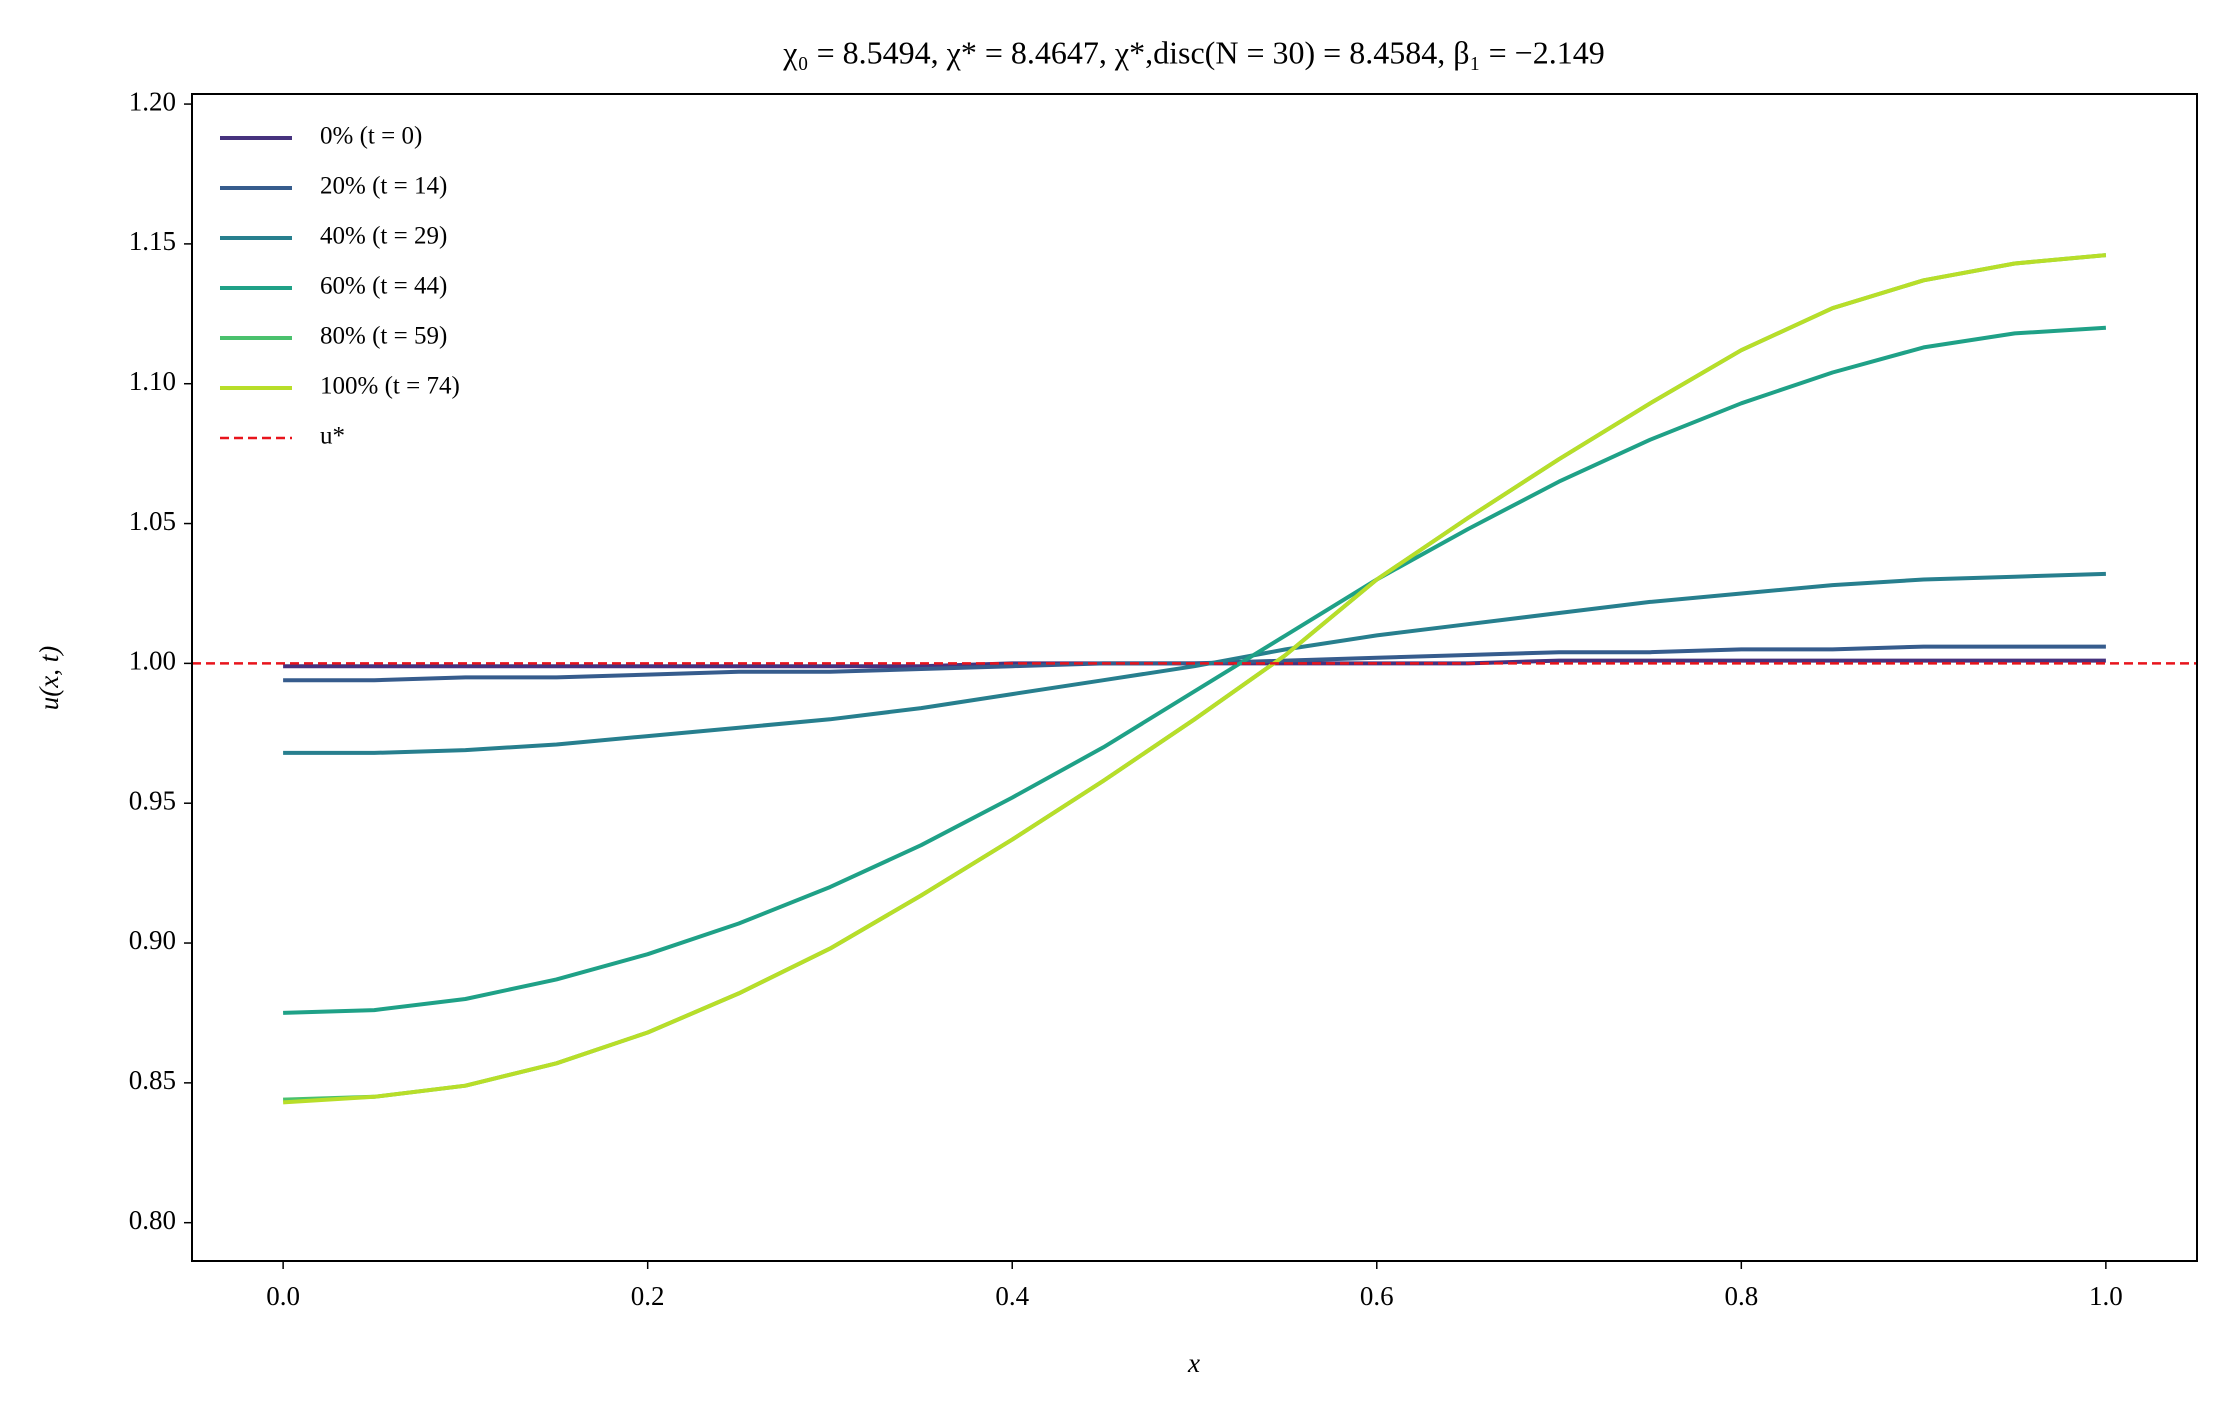 The height and width of the screenshot is (1409, 2220). Describe the element at coordinates (648, 1296) in the screenshot. I see `x-tick-label: 0.2` at that location.